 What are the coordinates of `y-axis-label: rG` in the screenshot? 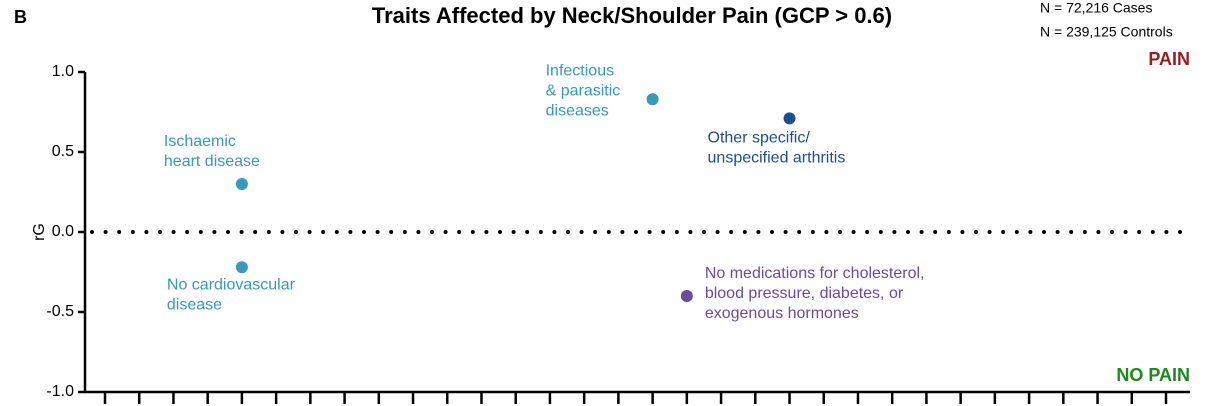 It's located at (39, 232).